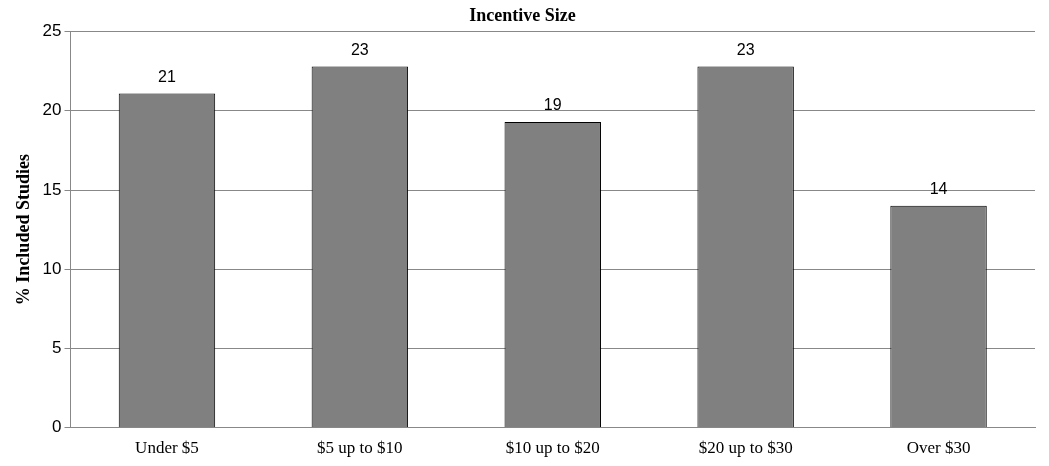 The image size is (1049, 466). Describe the element at coordinates (938, 189) in the screenshot. I see `data-label: 14` at that location.